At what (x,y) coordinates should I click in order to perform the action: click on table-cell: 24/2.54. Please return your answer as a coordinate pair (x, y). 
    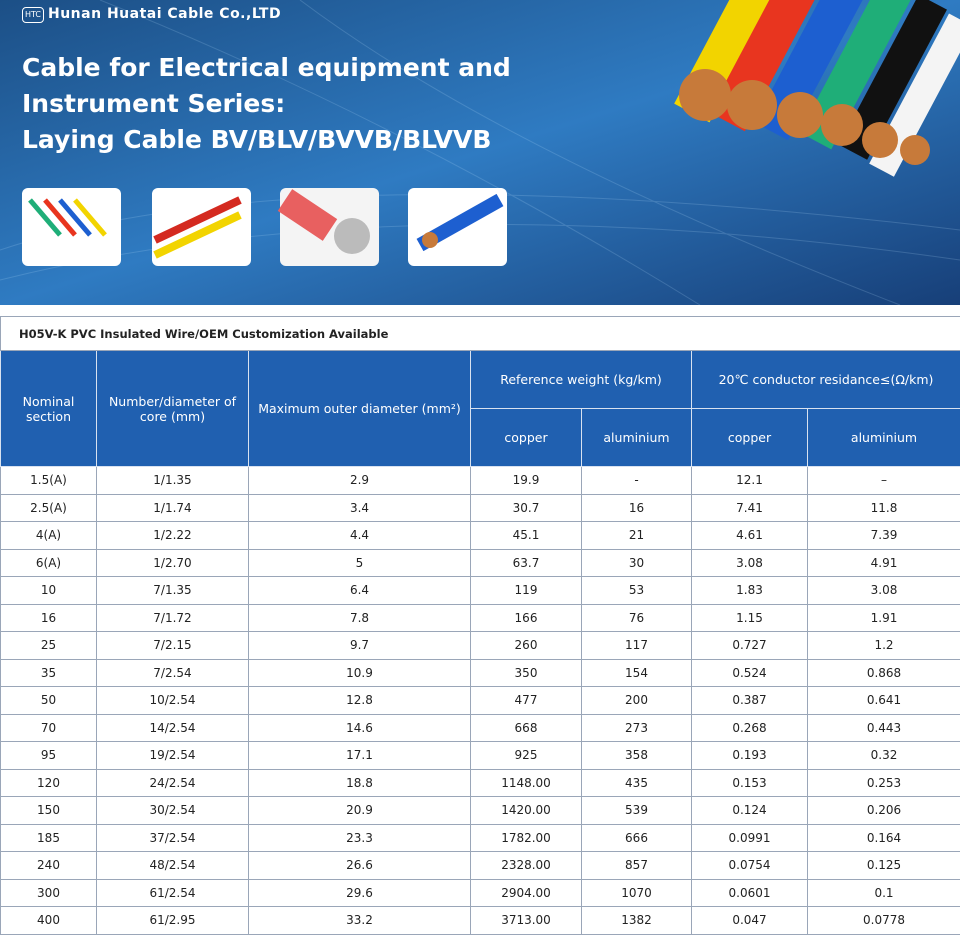
    Looking at the image, I should click on (173, 783).